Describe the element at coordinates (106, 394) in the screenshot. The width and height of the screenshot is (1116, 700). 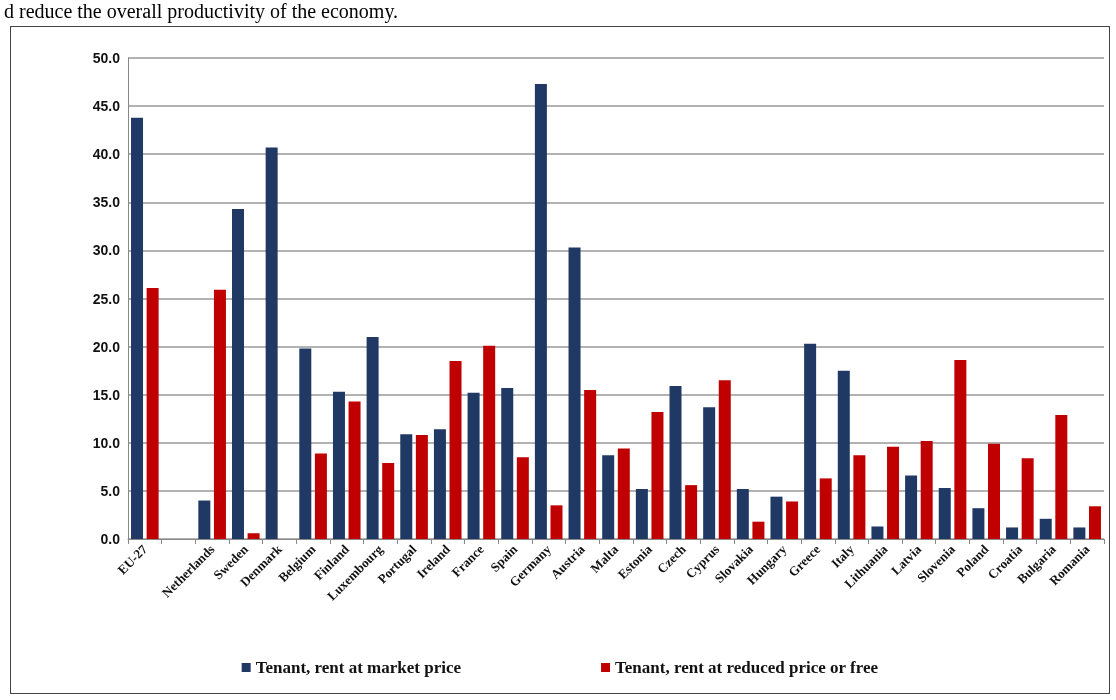
I see `y-tick-label: 15.0` at that location.